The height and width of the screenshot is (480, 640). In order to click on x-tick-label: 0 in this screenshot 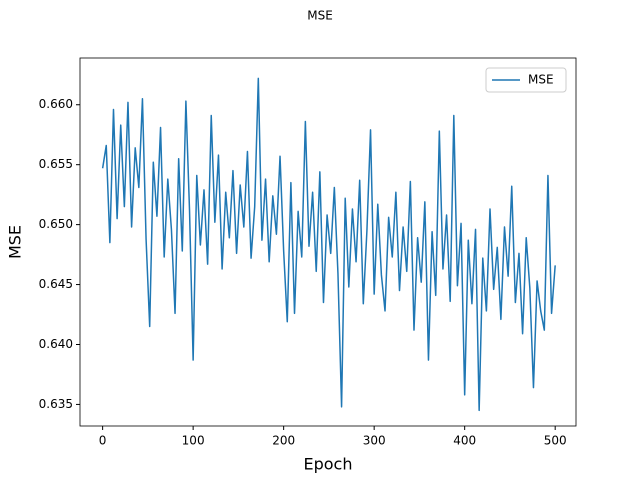, I will do `click(103, 441)`.